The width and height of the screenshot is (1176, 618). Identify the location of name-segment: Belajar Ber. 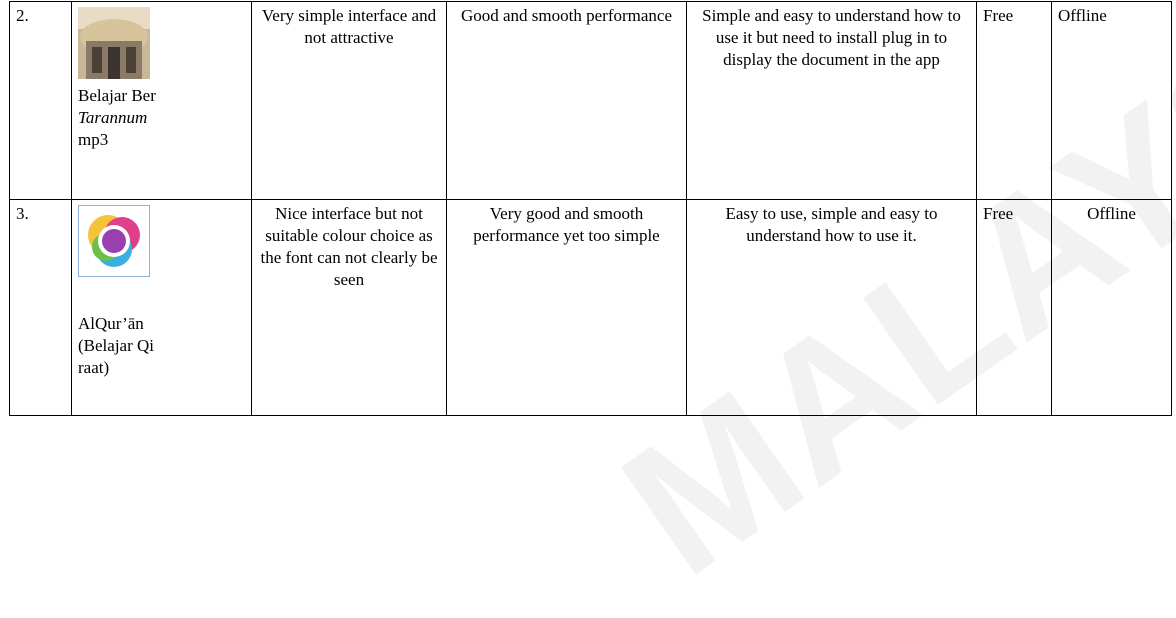
(117, 95).